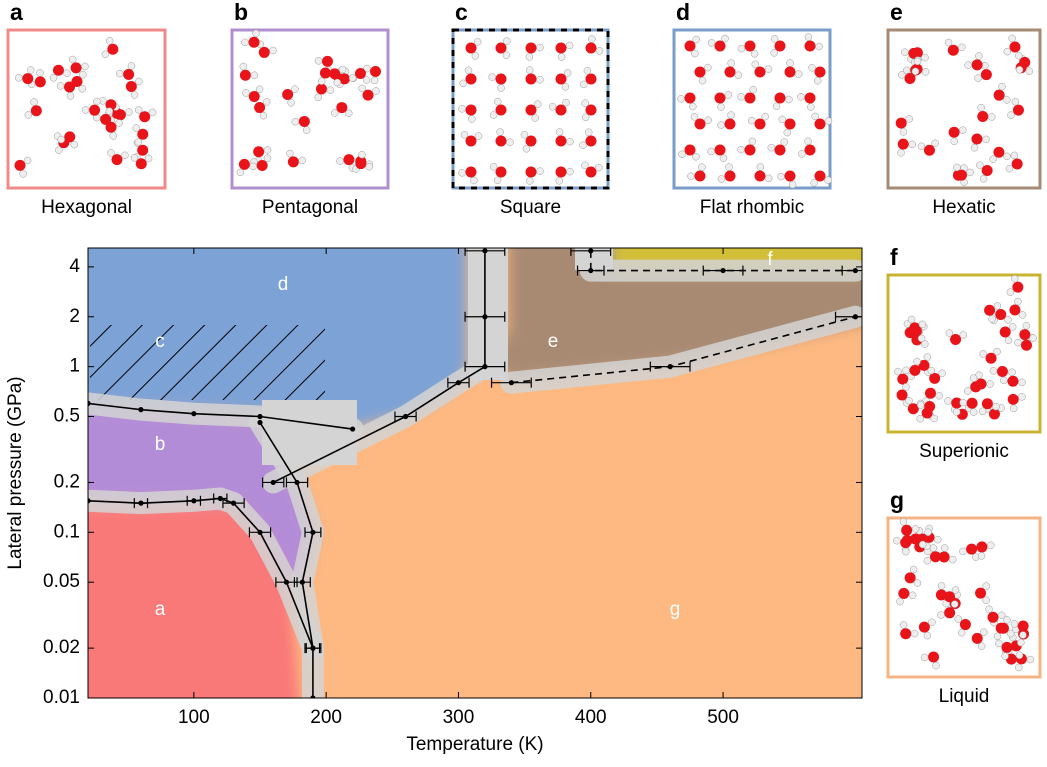 The image size is (1047, 767). What do you see at coordinates (61, 581) in the screenshot?
I see `y-tick-label: 0.05` at bounding box center [61, 581].